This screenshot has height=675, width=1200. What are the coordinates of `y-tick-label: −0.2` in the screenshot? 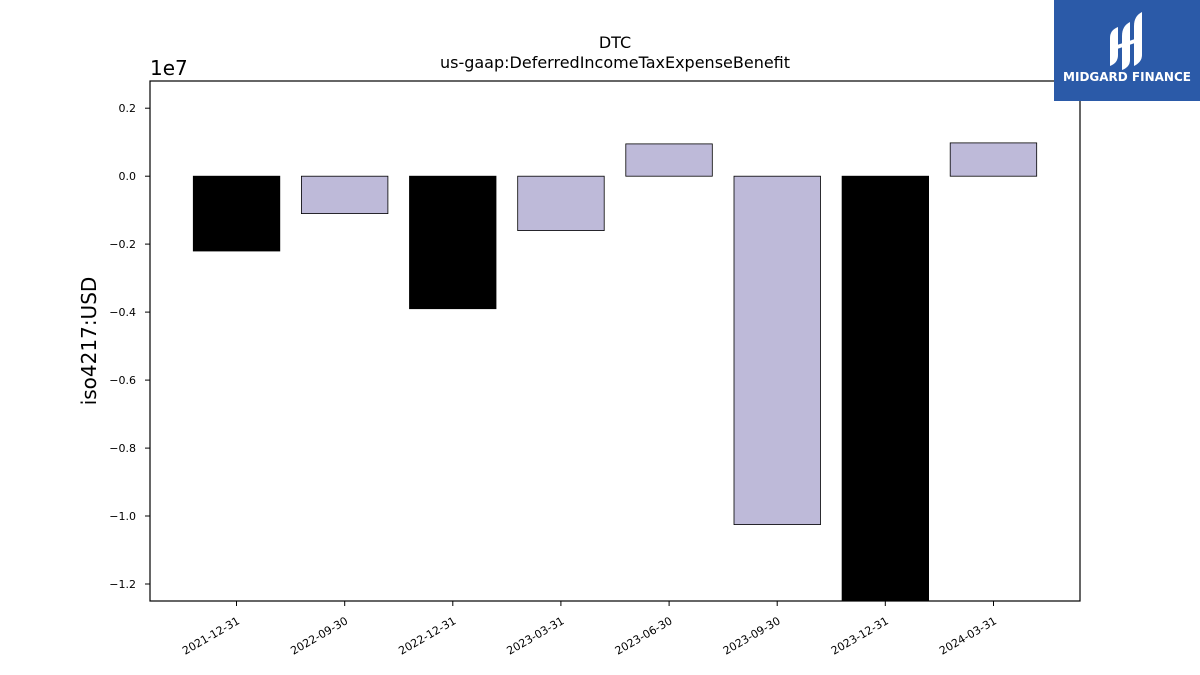 It's located at (122, 244).